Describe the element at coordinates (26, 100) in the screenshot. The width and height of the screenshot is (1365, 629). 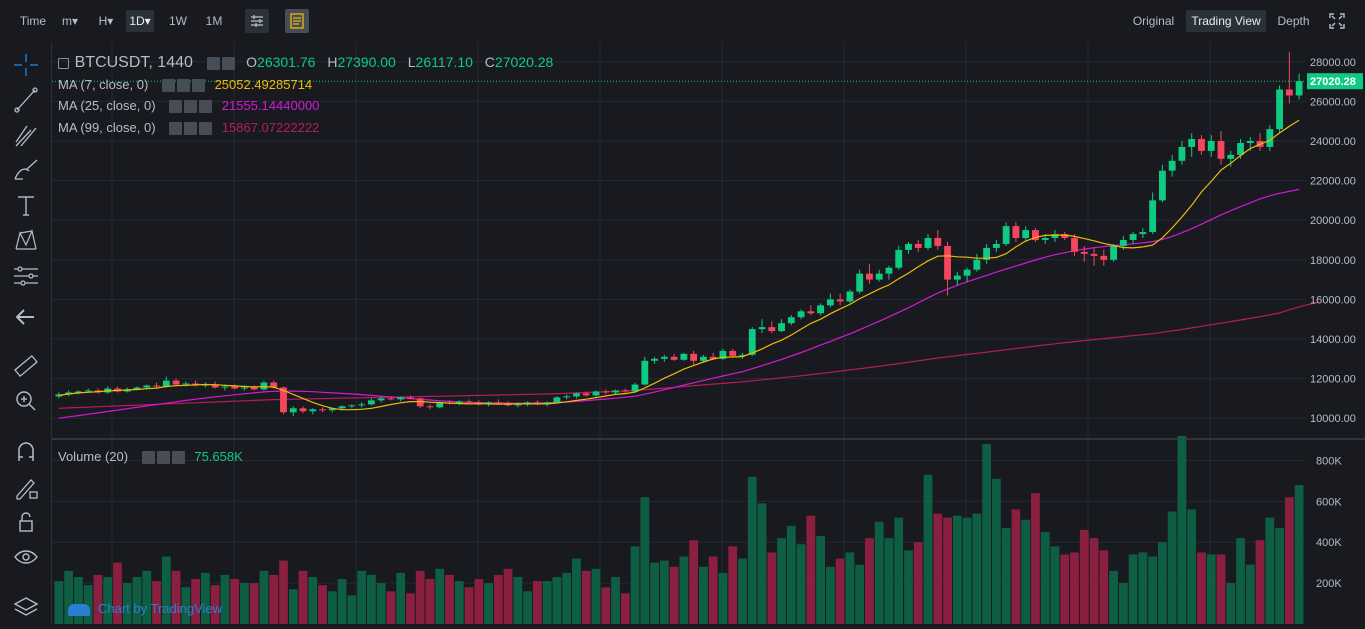
I see `trend-line-icon` at that location.